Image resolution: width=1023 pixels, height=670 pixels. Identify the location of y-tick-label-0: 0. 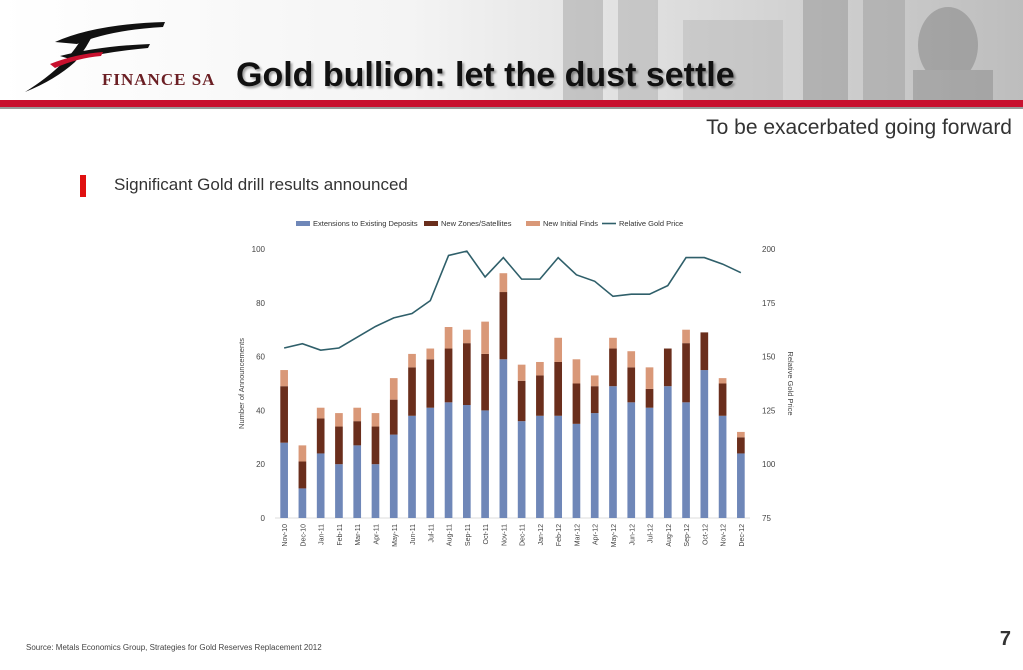
(263, 518).